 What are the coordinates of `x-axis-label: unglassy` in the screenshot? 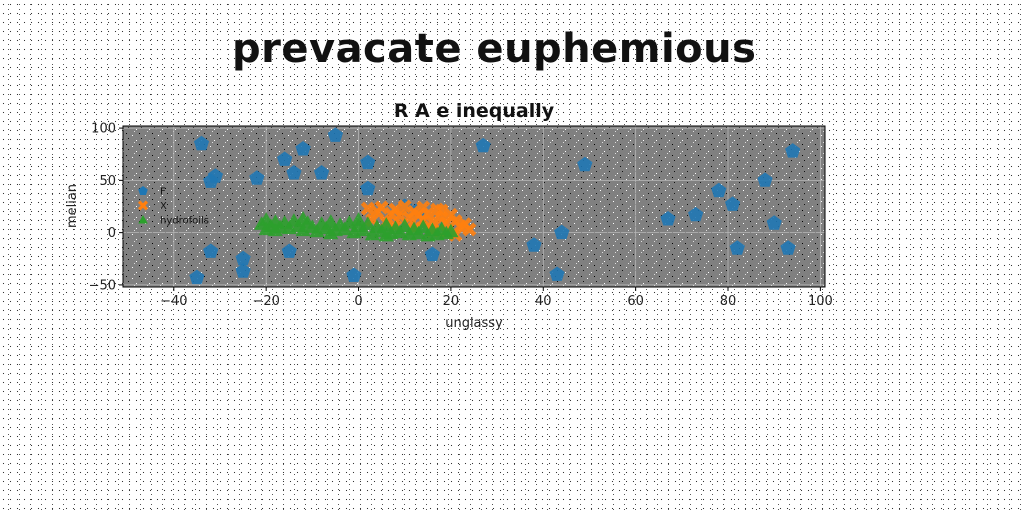 It's located at (474, 323).